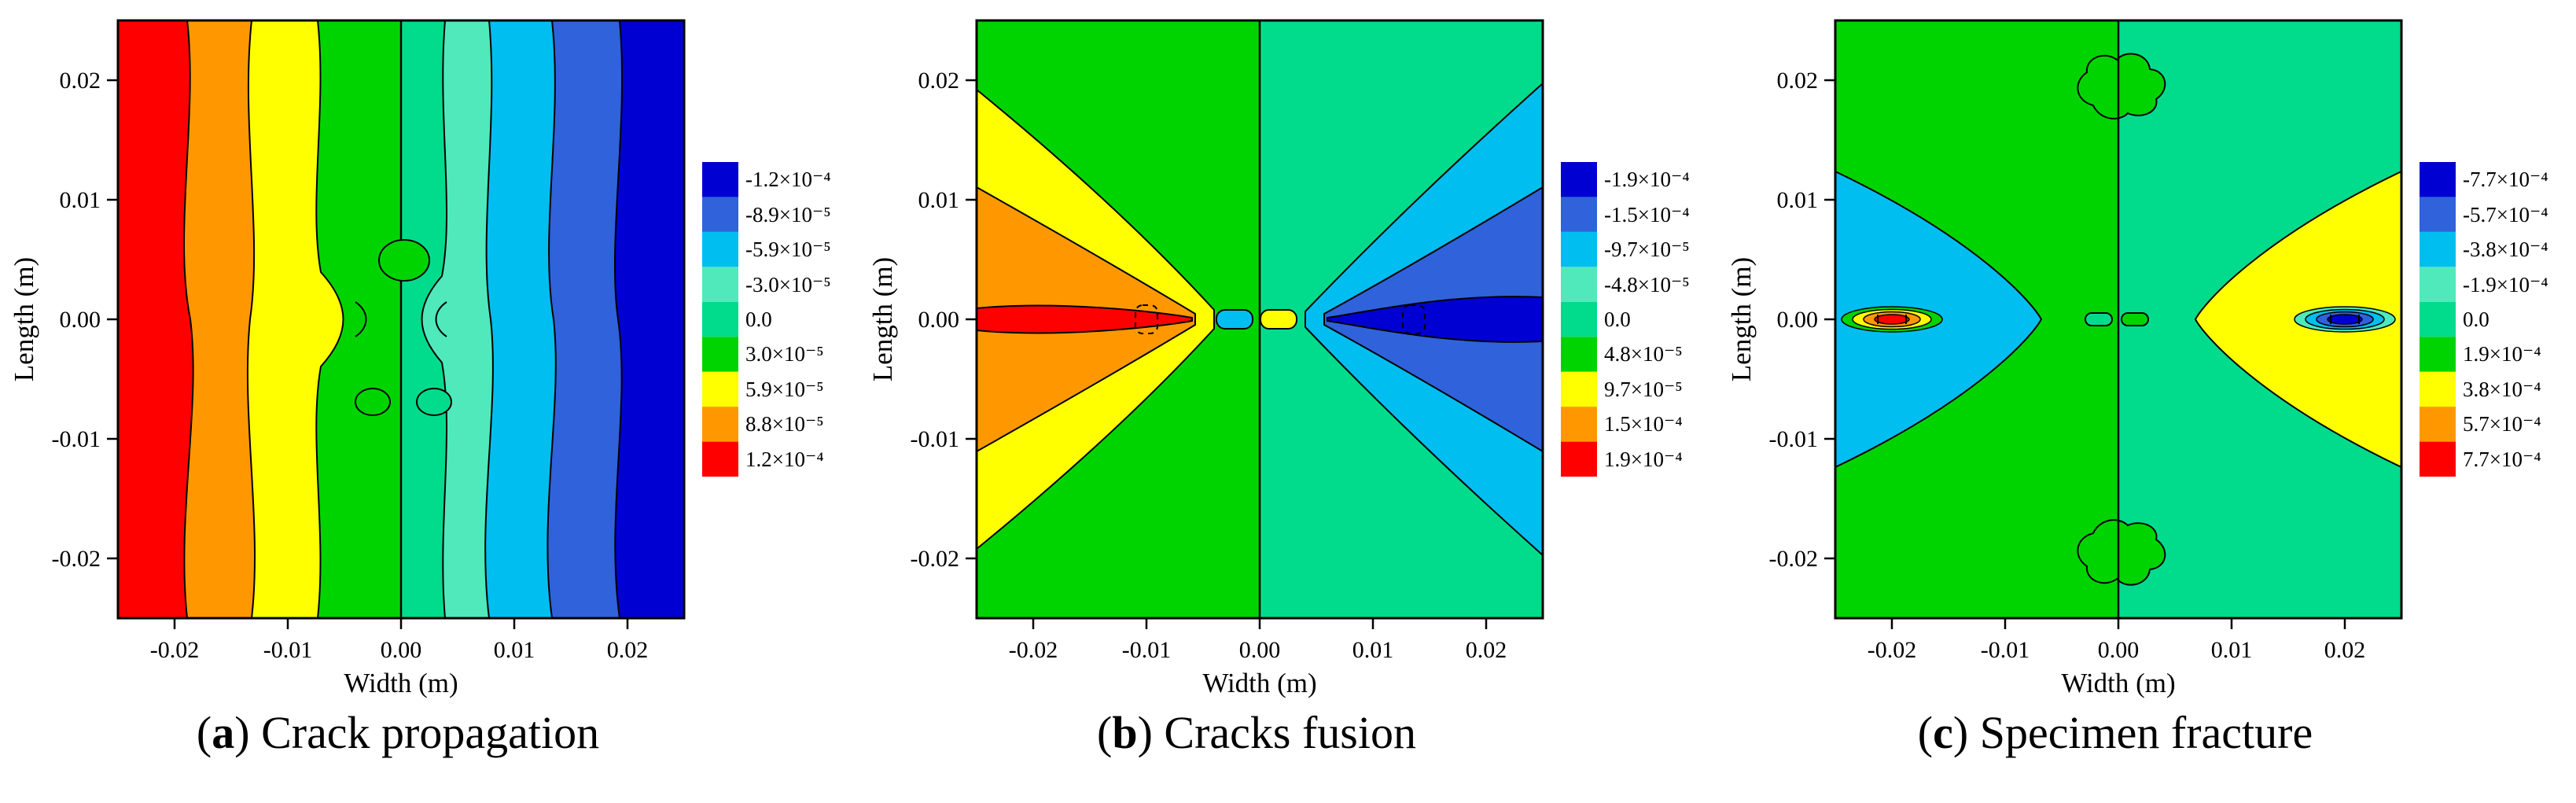  I want to click on legend-label: -3.0×10⁻⁵, so click(788, 285).